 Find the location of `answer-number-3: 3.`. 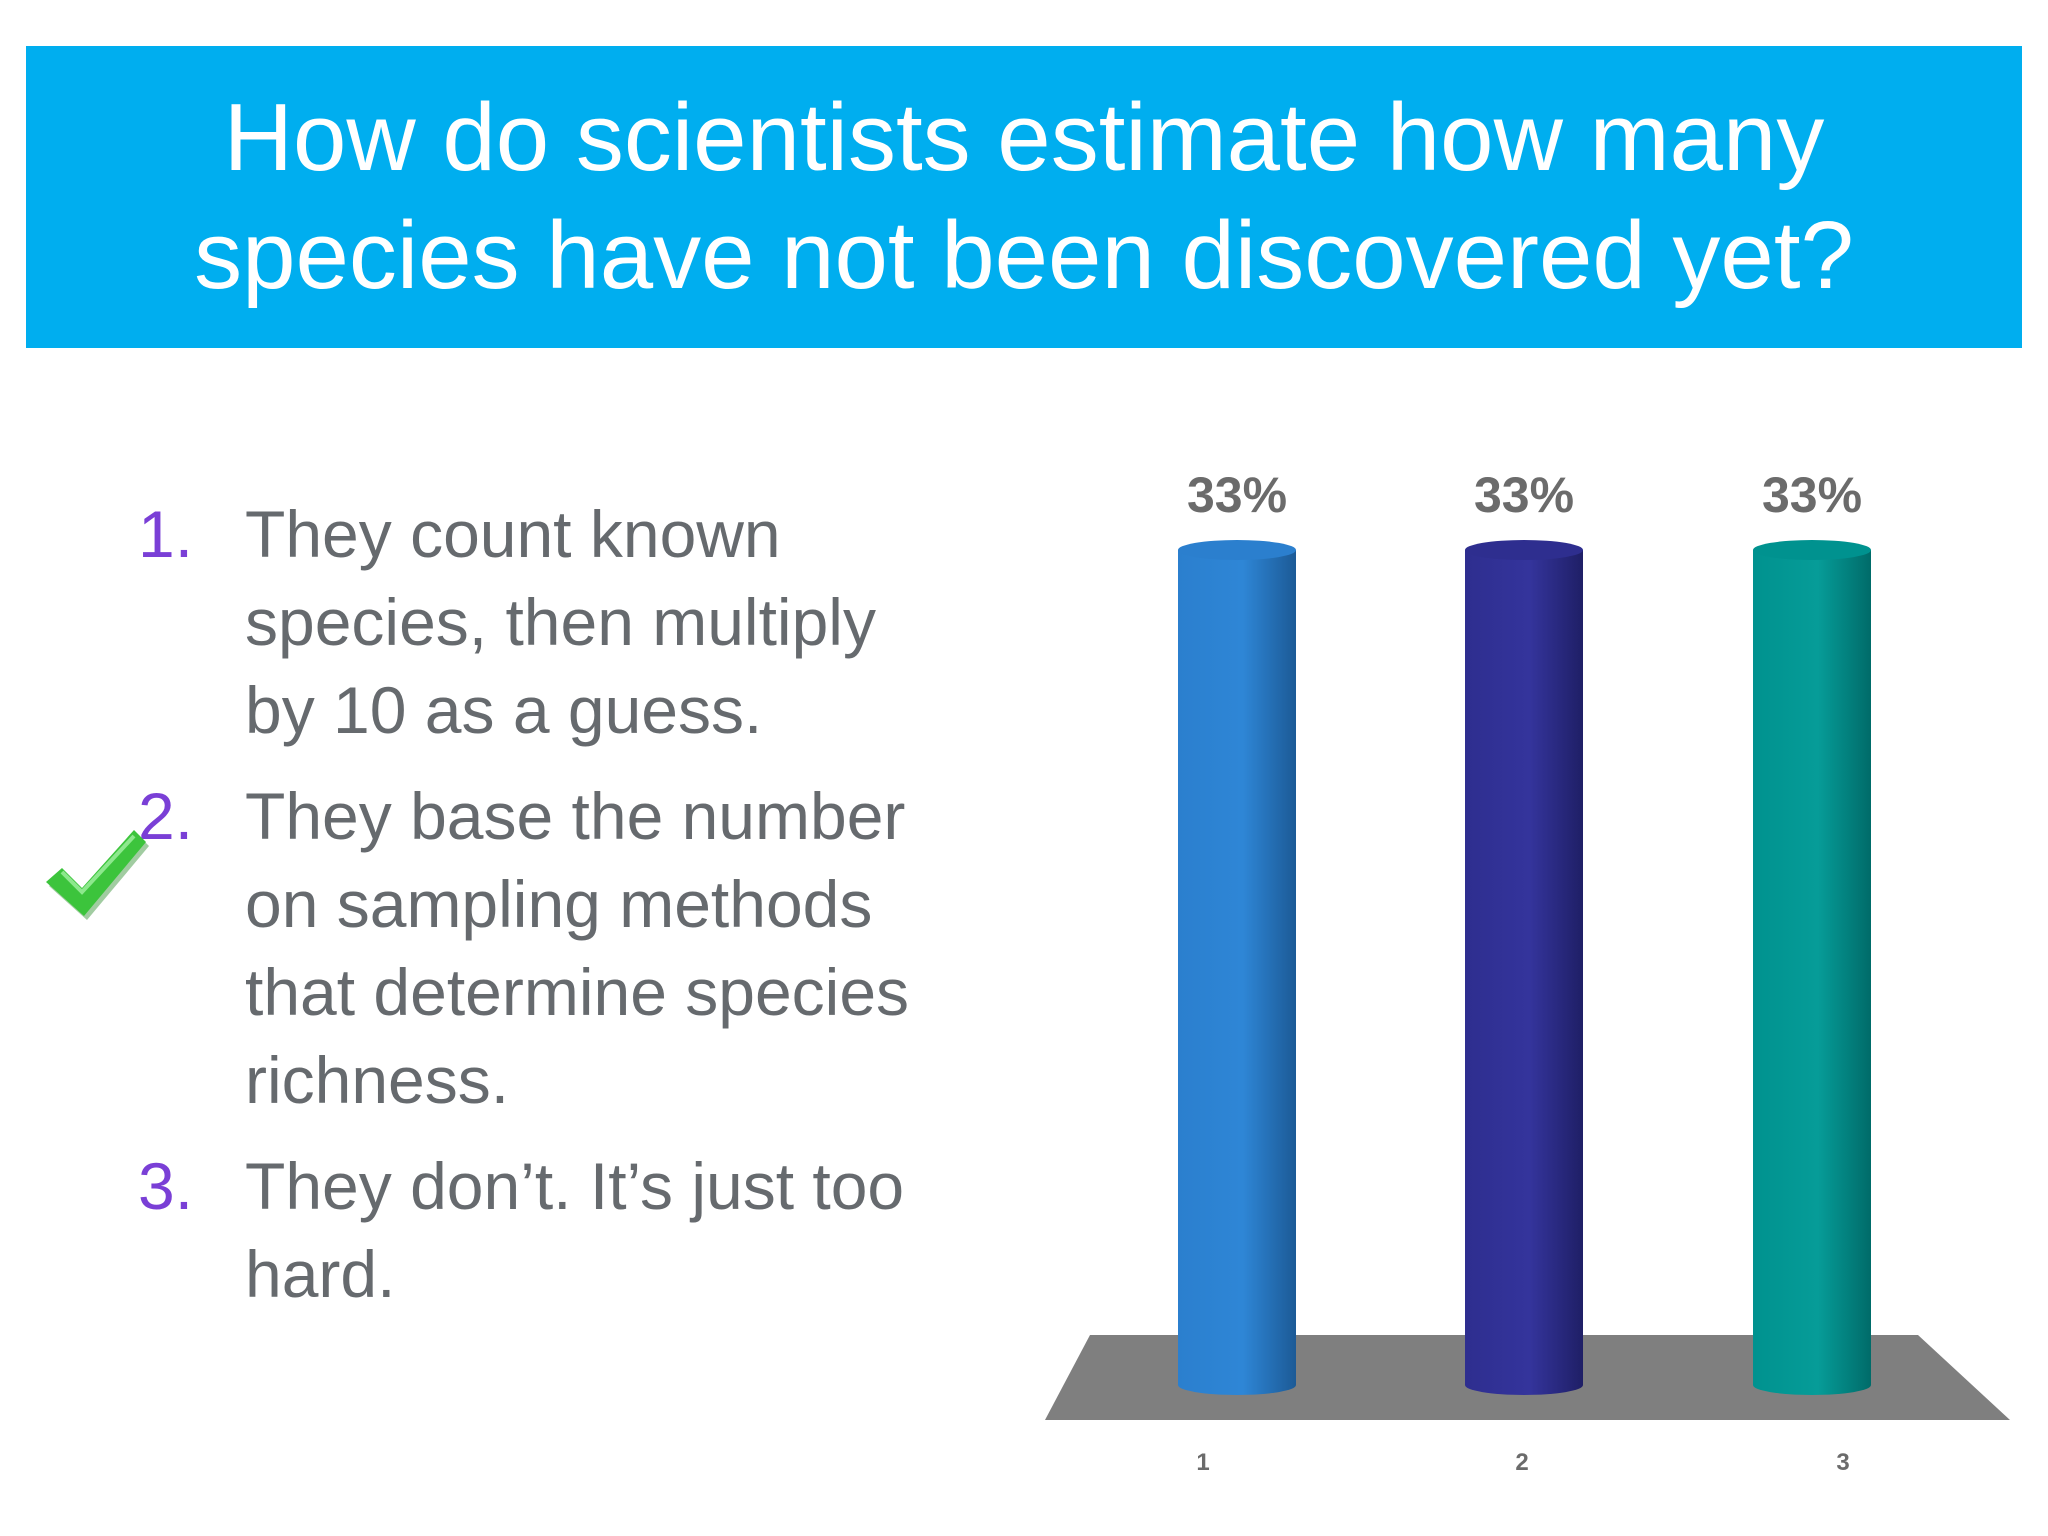

answer-number-3: 3. is located at coordinates (166, 1186).